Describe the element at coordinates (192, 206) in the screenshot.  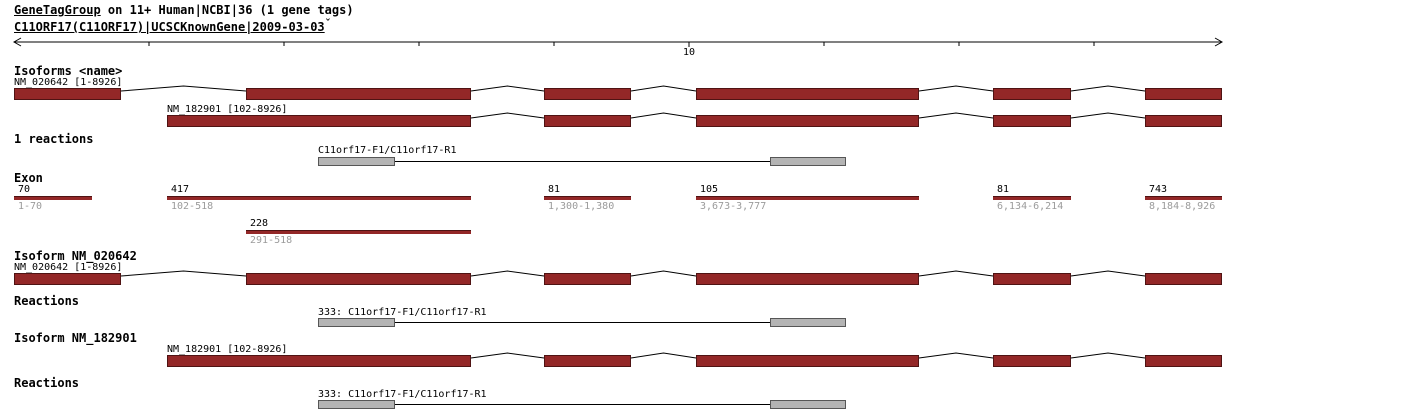
I see `exon-range-label: 102-518` at that location.